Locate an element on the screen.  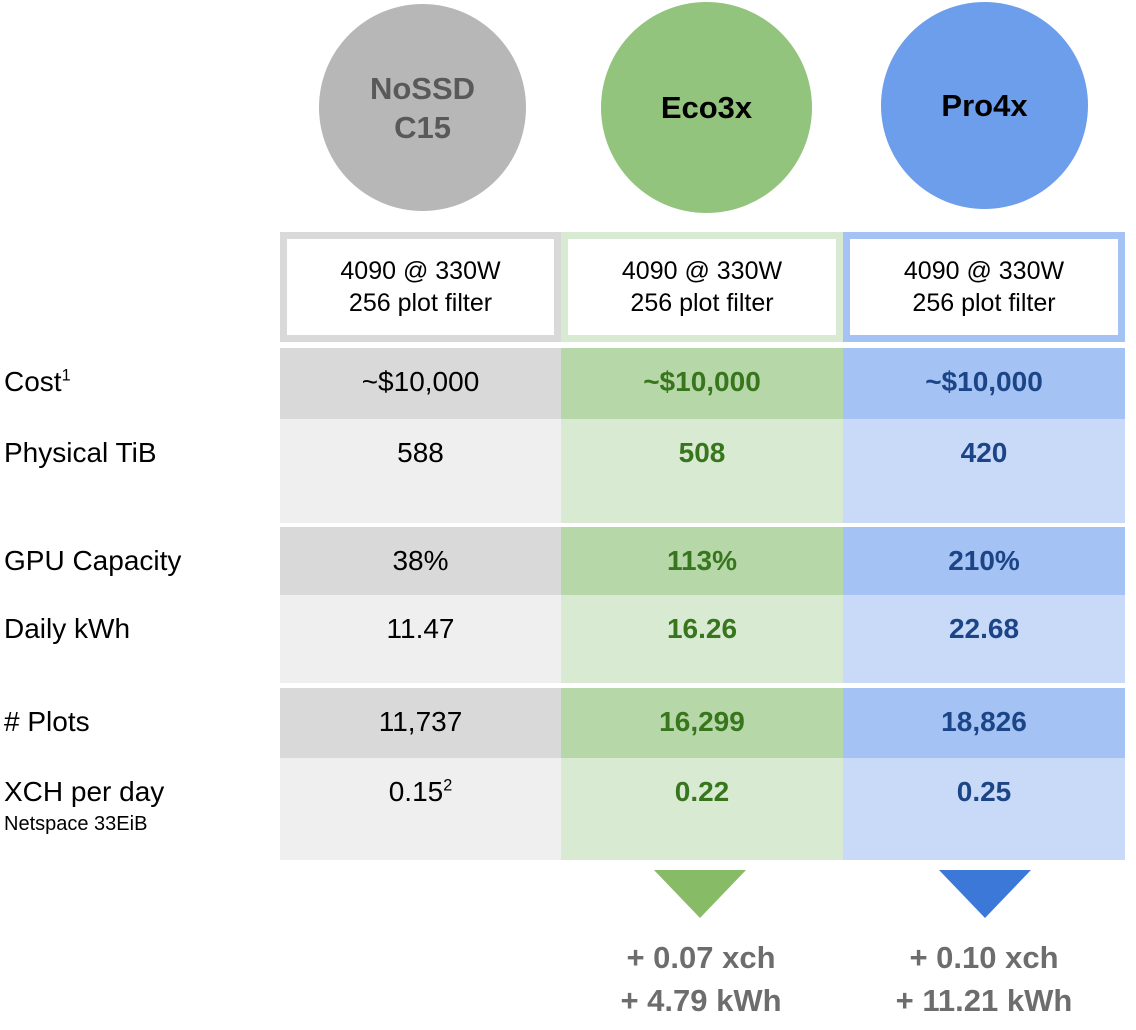
row-label-daily-kwh: Daily kWh is located at coordinates (140, 639).